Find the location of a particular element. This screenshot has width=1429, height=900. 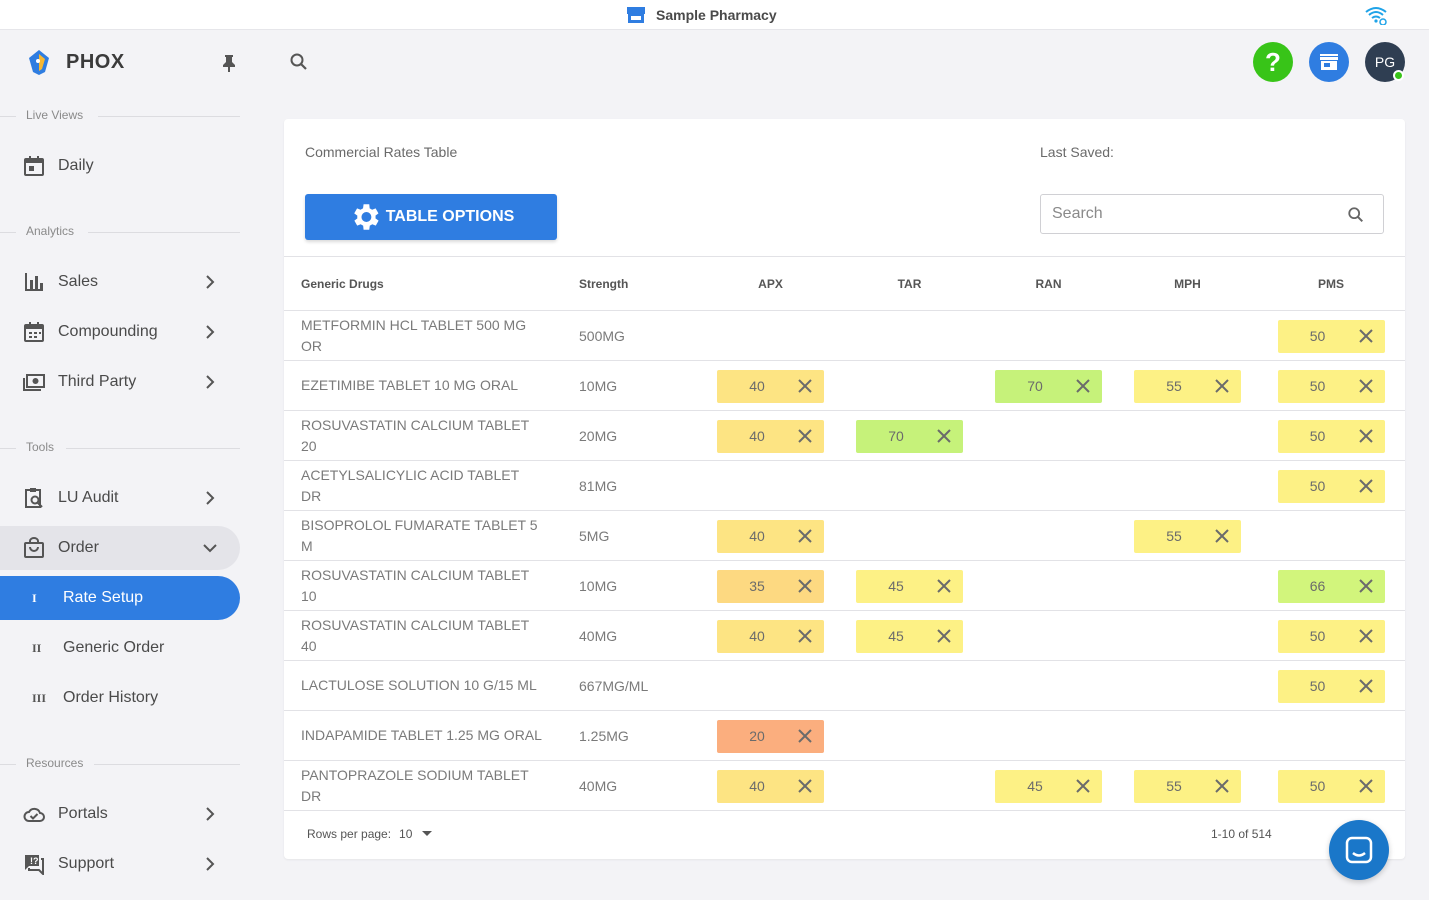

sidebar-item-order-history: III Order History is located at coordinates (120, 698).